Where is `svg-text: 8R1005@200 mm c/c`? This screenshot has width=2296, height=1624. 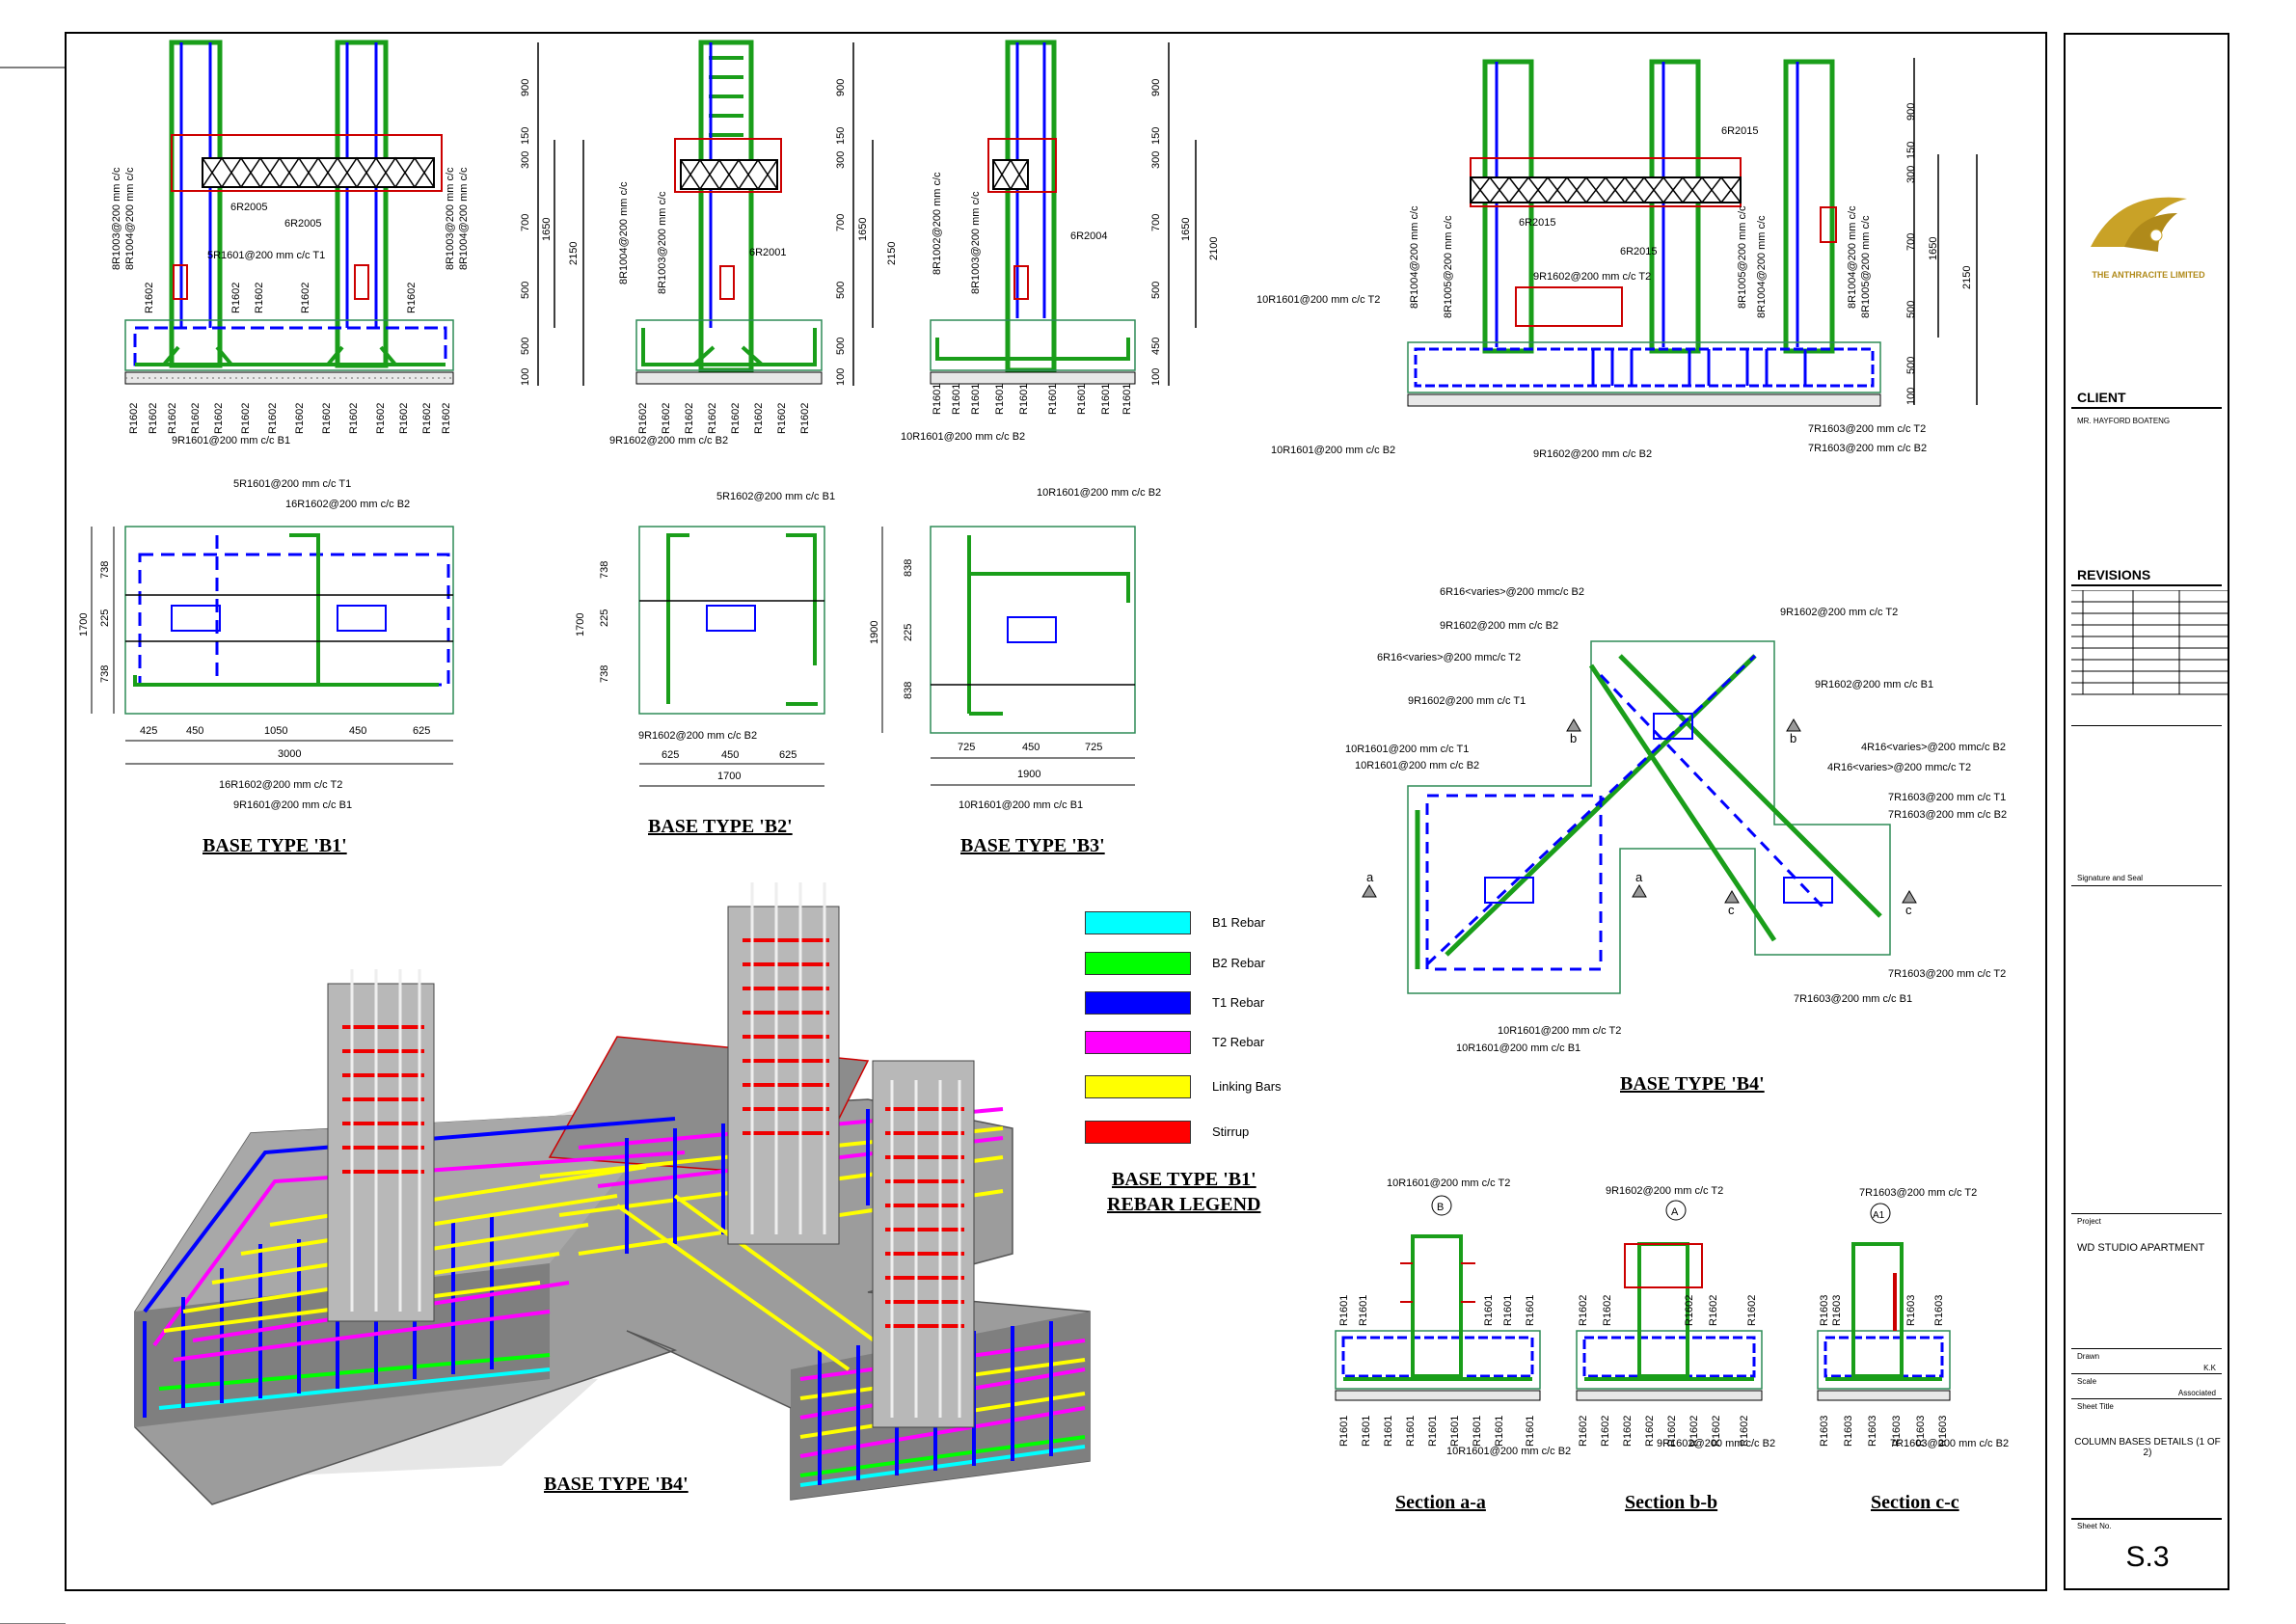 svg-text: 8R1005@200 mm c/c is located at coordinates (1448, 266).